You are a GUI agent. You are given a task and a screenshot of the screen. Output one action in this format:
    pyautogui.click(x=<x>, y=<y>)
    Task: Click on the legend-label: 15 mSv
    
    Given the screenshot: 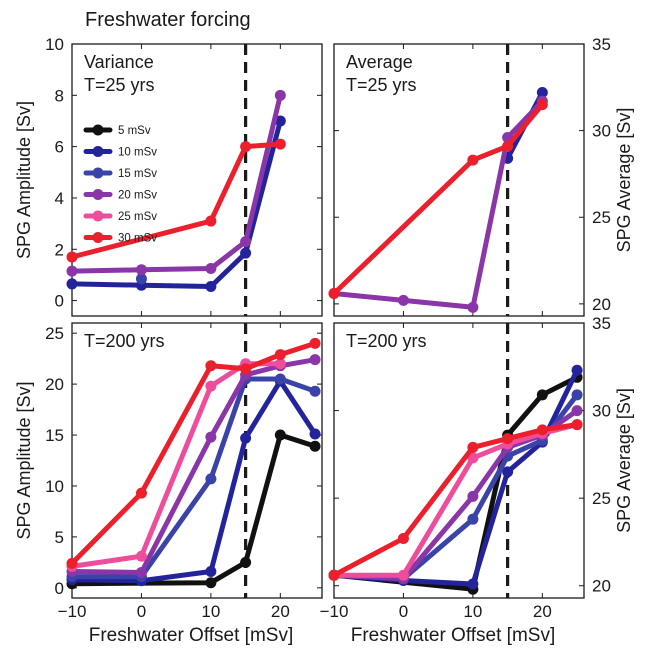 What is the action you would take?
    pyautogui.click(x=137, y=174)
    